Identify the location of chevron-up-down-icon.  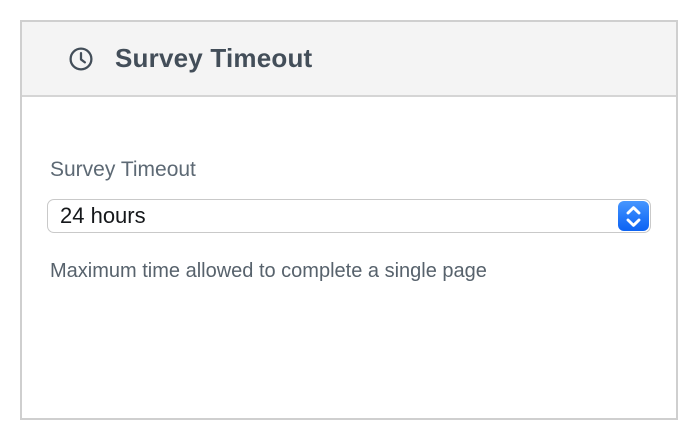
(633, 216).